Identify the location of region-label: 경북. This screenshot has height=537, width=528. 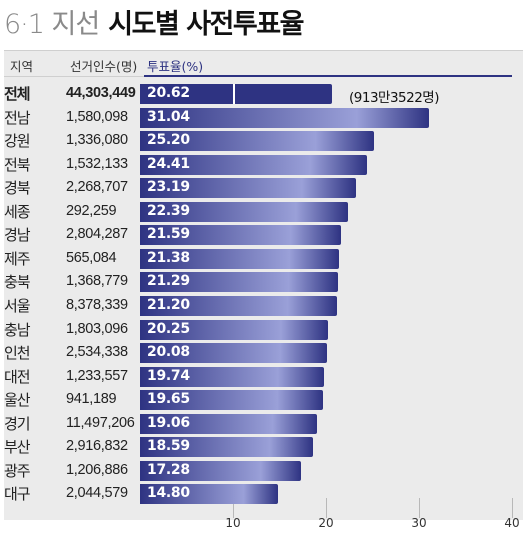
(17, 188).